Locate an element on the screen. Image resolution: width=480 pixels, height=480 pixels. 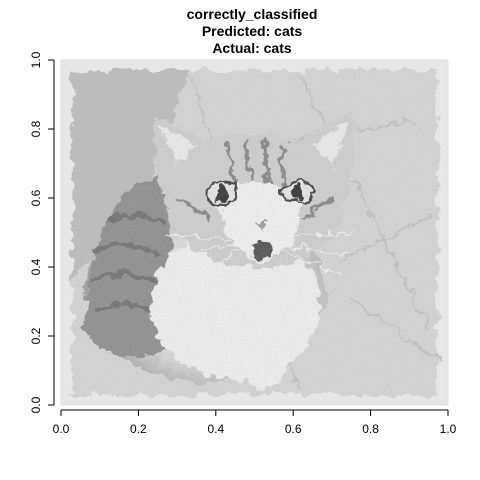
title-line-1: correctly_classified is located at coordinates (252, 14).